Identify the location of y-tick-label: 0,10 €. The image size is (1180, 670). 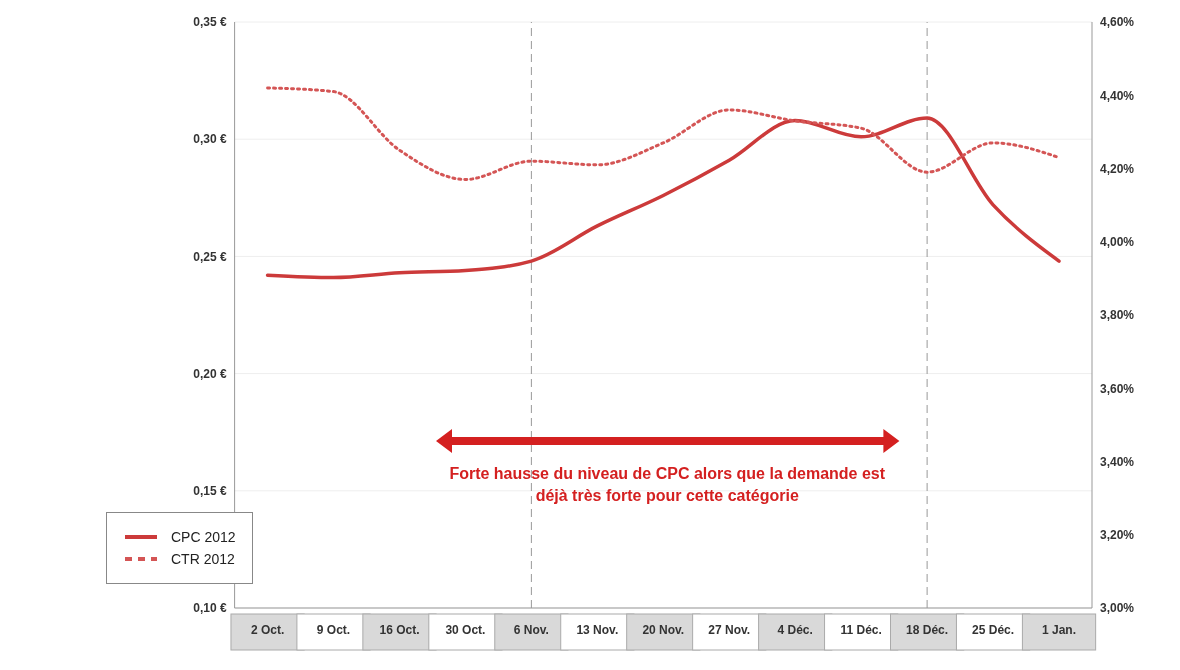
(210, 608).